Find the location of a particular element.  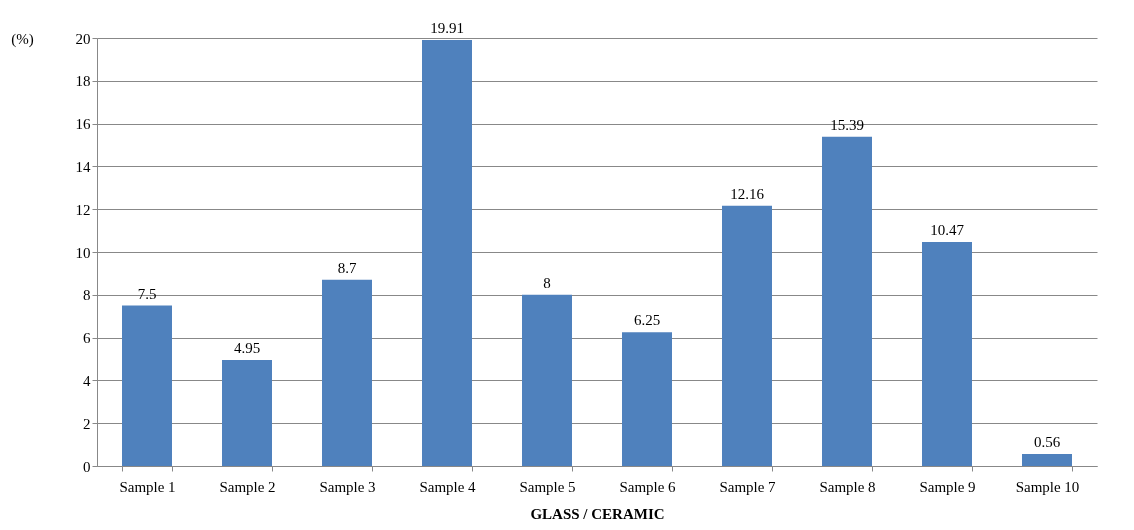

y-tick-label: 20 is located at coordinates (83, 38).